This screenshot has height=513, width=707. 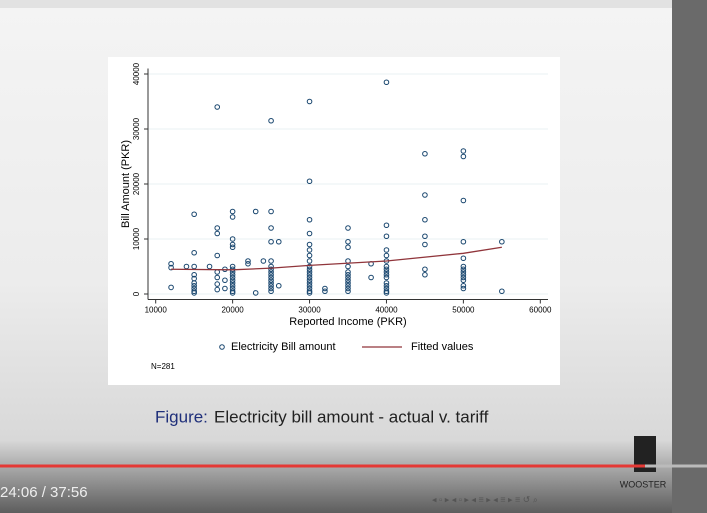 I want to click on x-axis-title: Reported Income (PKR), so click(x=347, y=322).